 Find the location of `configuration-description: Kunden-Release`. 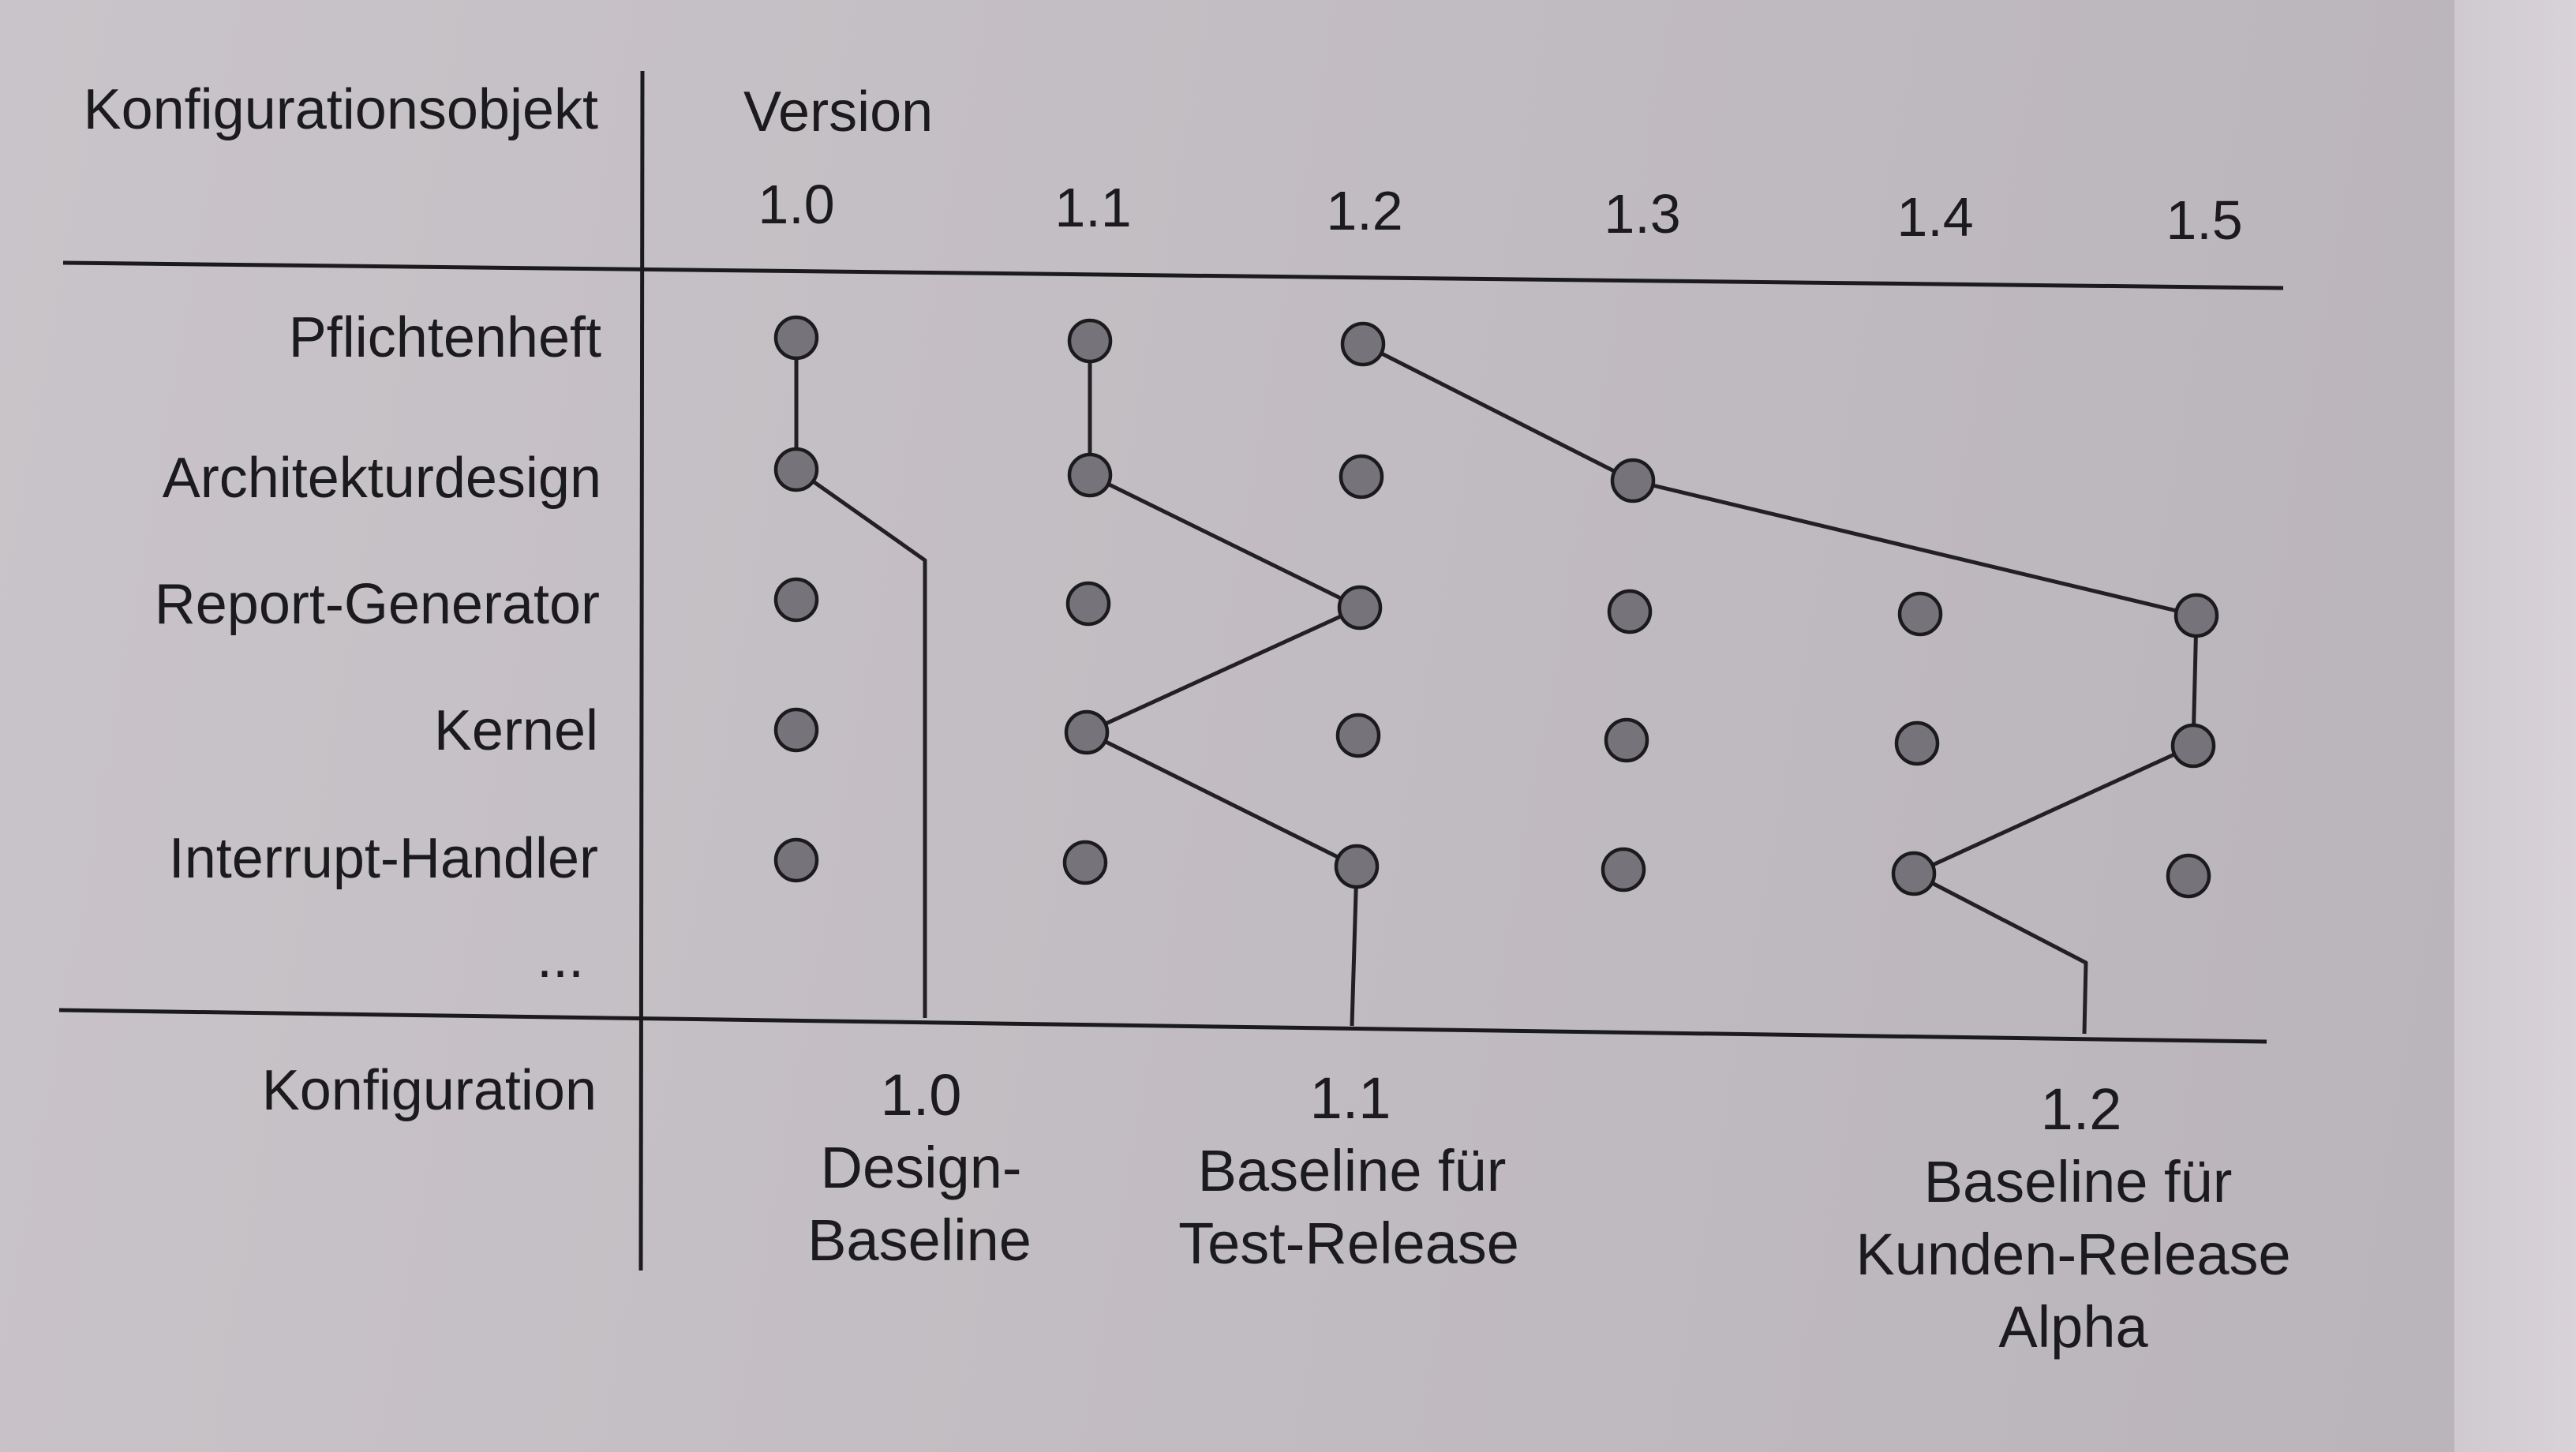

configuration-description: Kunden-Release is located at coordinates (2072, 1254).